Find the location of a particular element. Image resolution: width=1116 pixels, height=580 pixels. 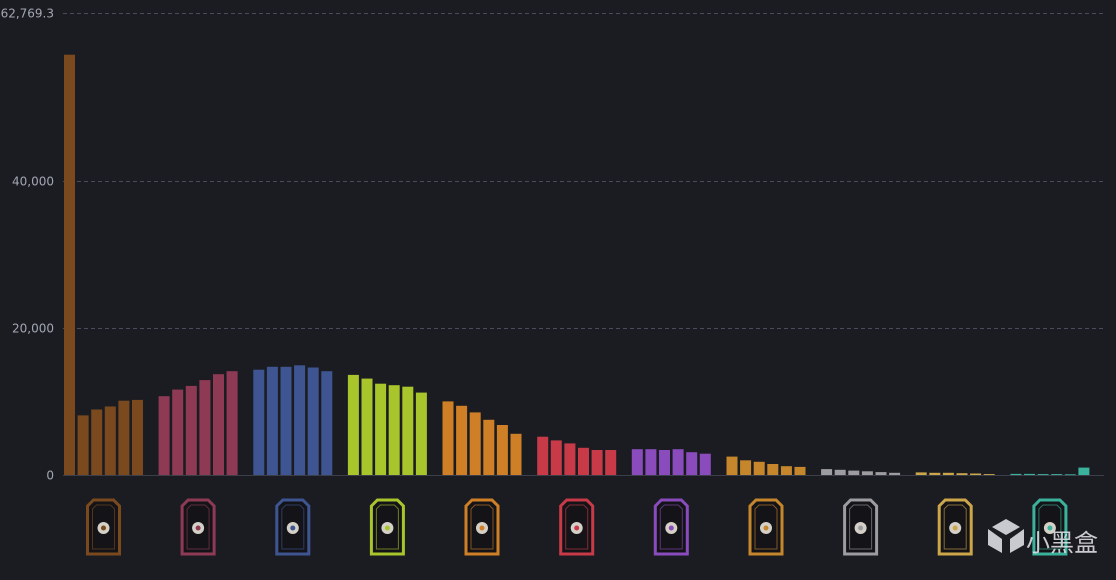

category-icons is located at coordinates (577, 527).